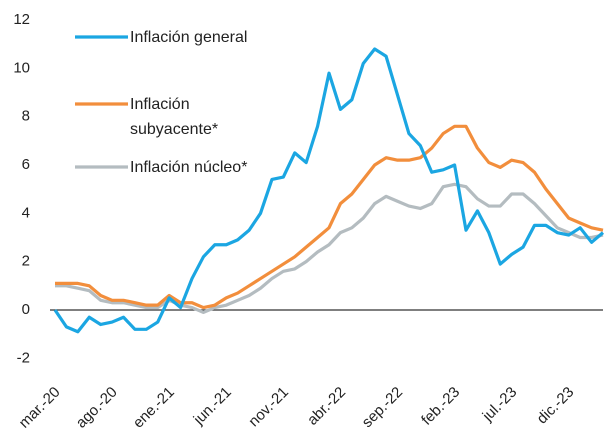 The height and width of the screenshot is (434, 606). Describe the element at coordinates (97, 408) in the screenshot. I see `x-tick-label: ago.-20` at that location.